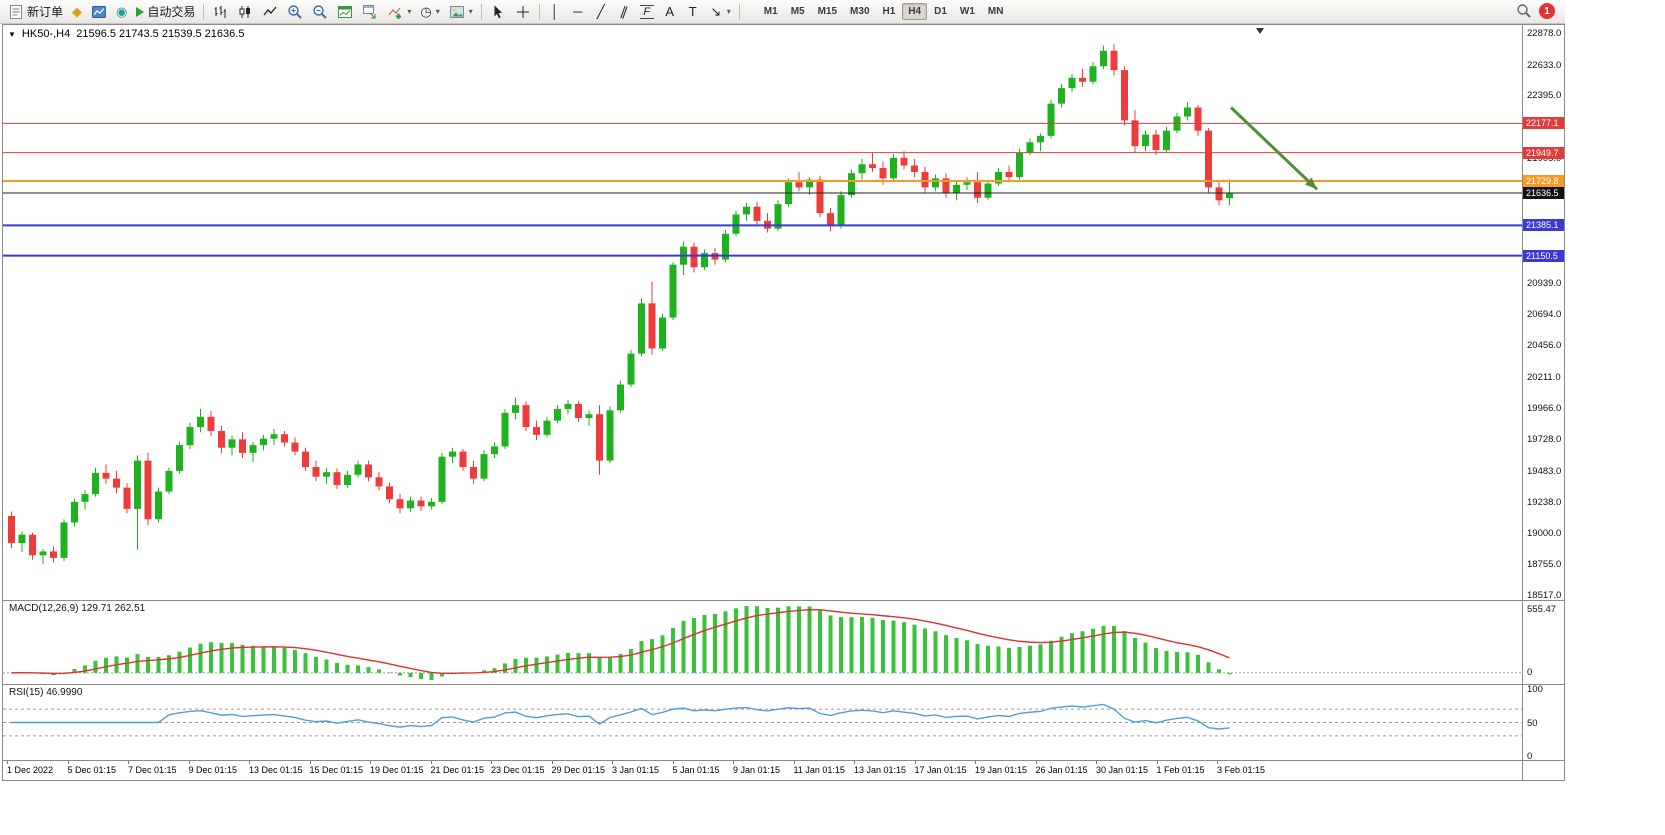 This screenshot has height=835, width=1665. I want to click on price-axis-label: 22878.0, so click(1544, 33).